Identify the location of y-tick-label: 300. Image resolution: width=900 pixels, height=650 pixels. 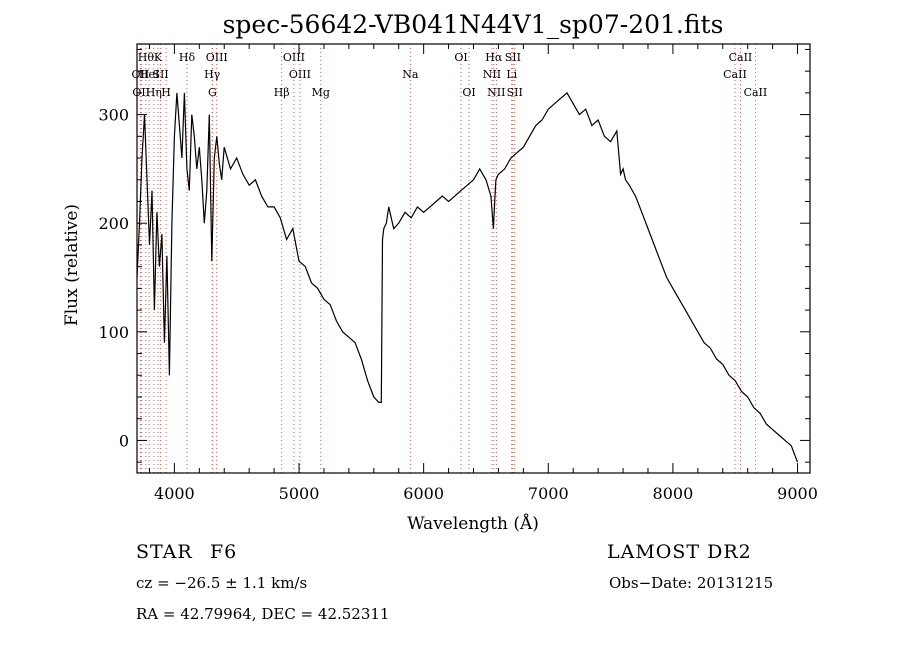
(113, 115).